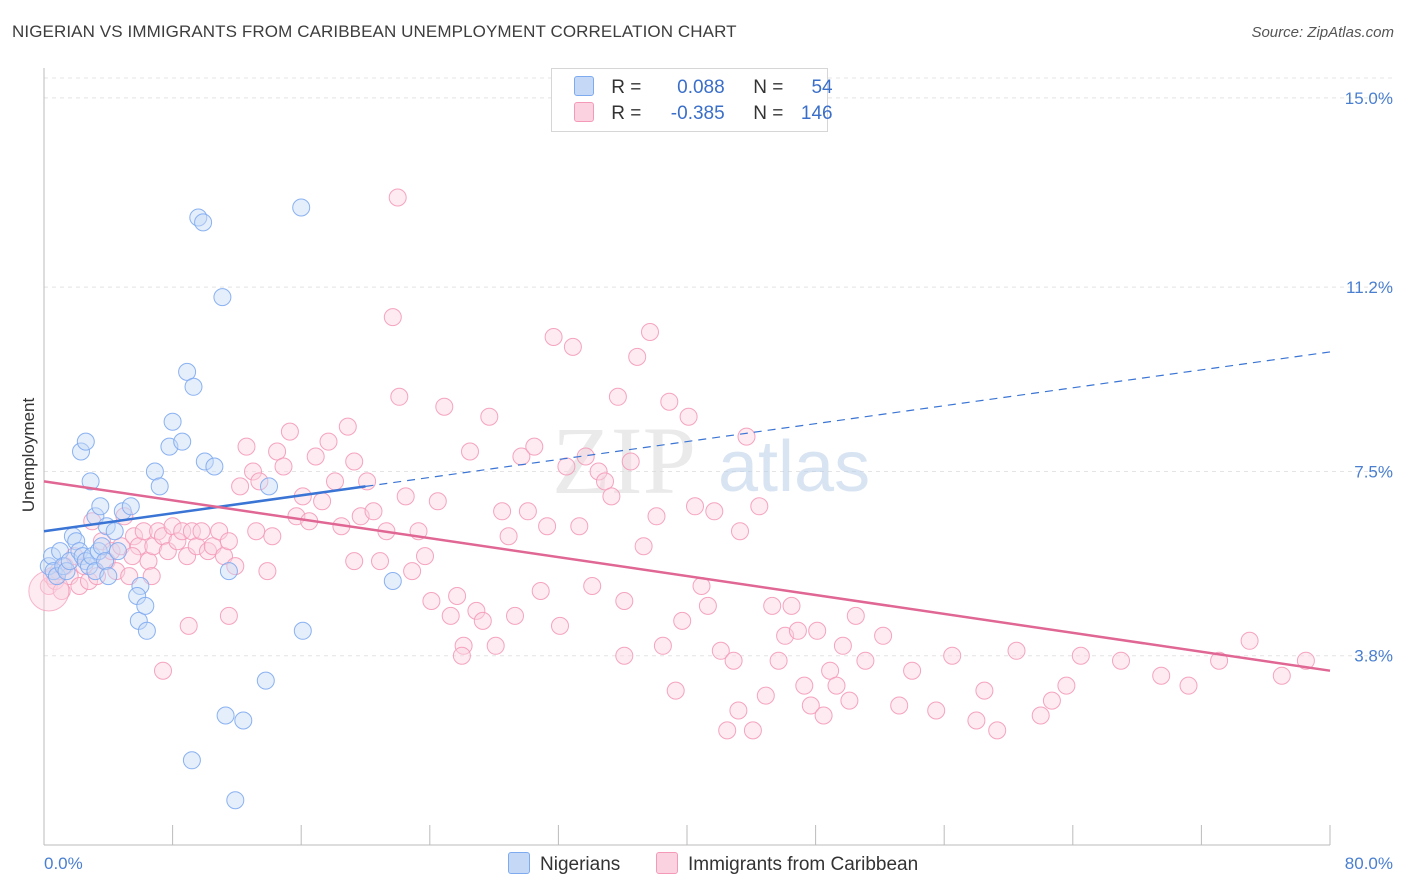 The width and height of the screenshot is (1406, 892). I want to click on legend-n-label: N =, so click(768, 113).